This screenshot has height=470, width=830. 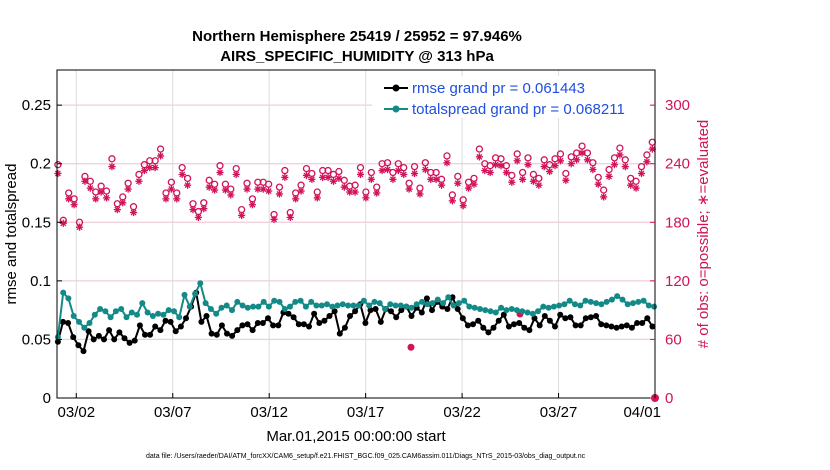 I want to click on x-tick-label: 03/22, so click(x=462, y=412).